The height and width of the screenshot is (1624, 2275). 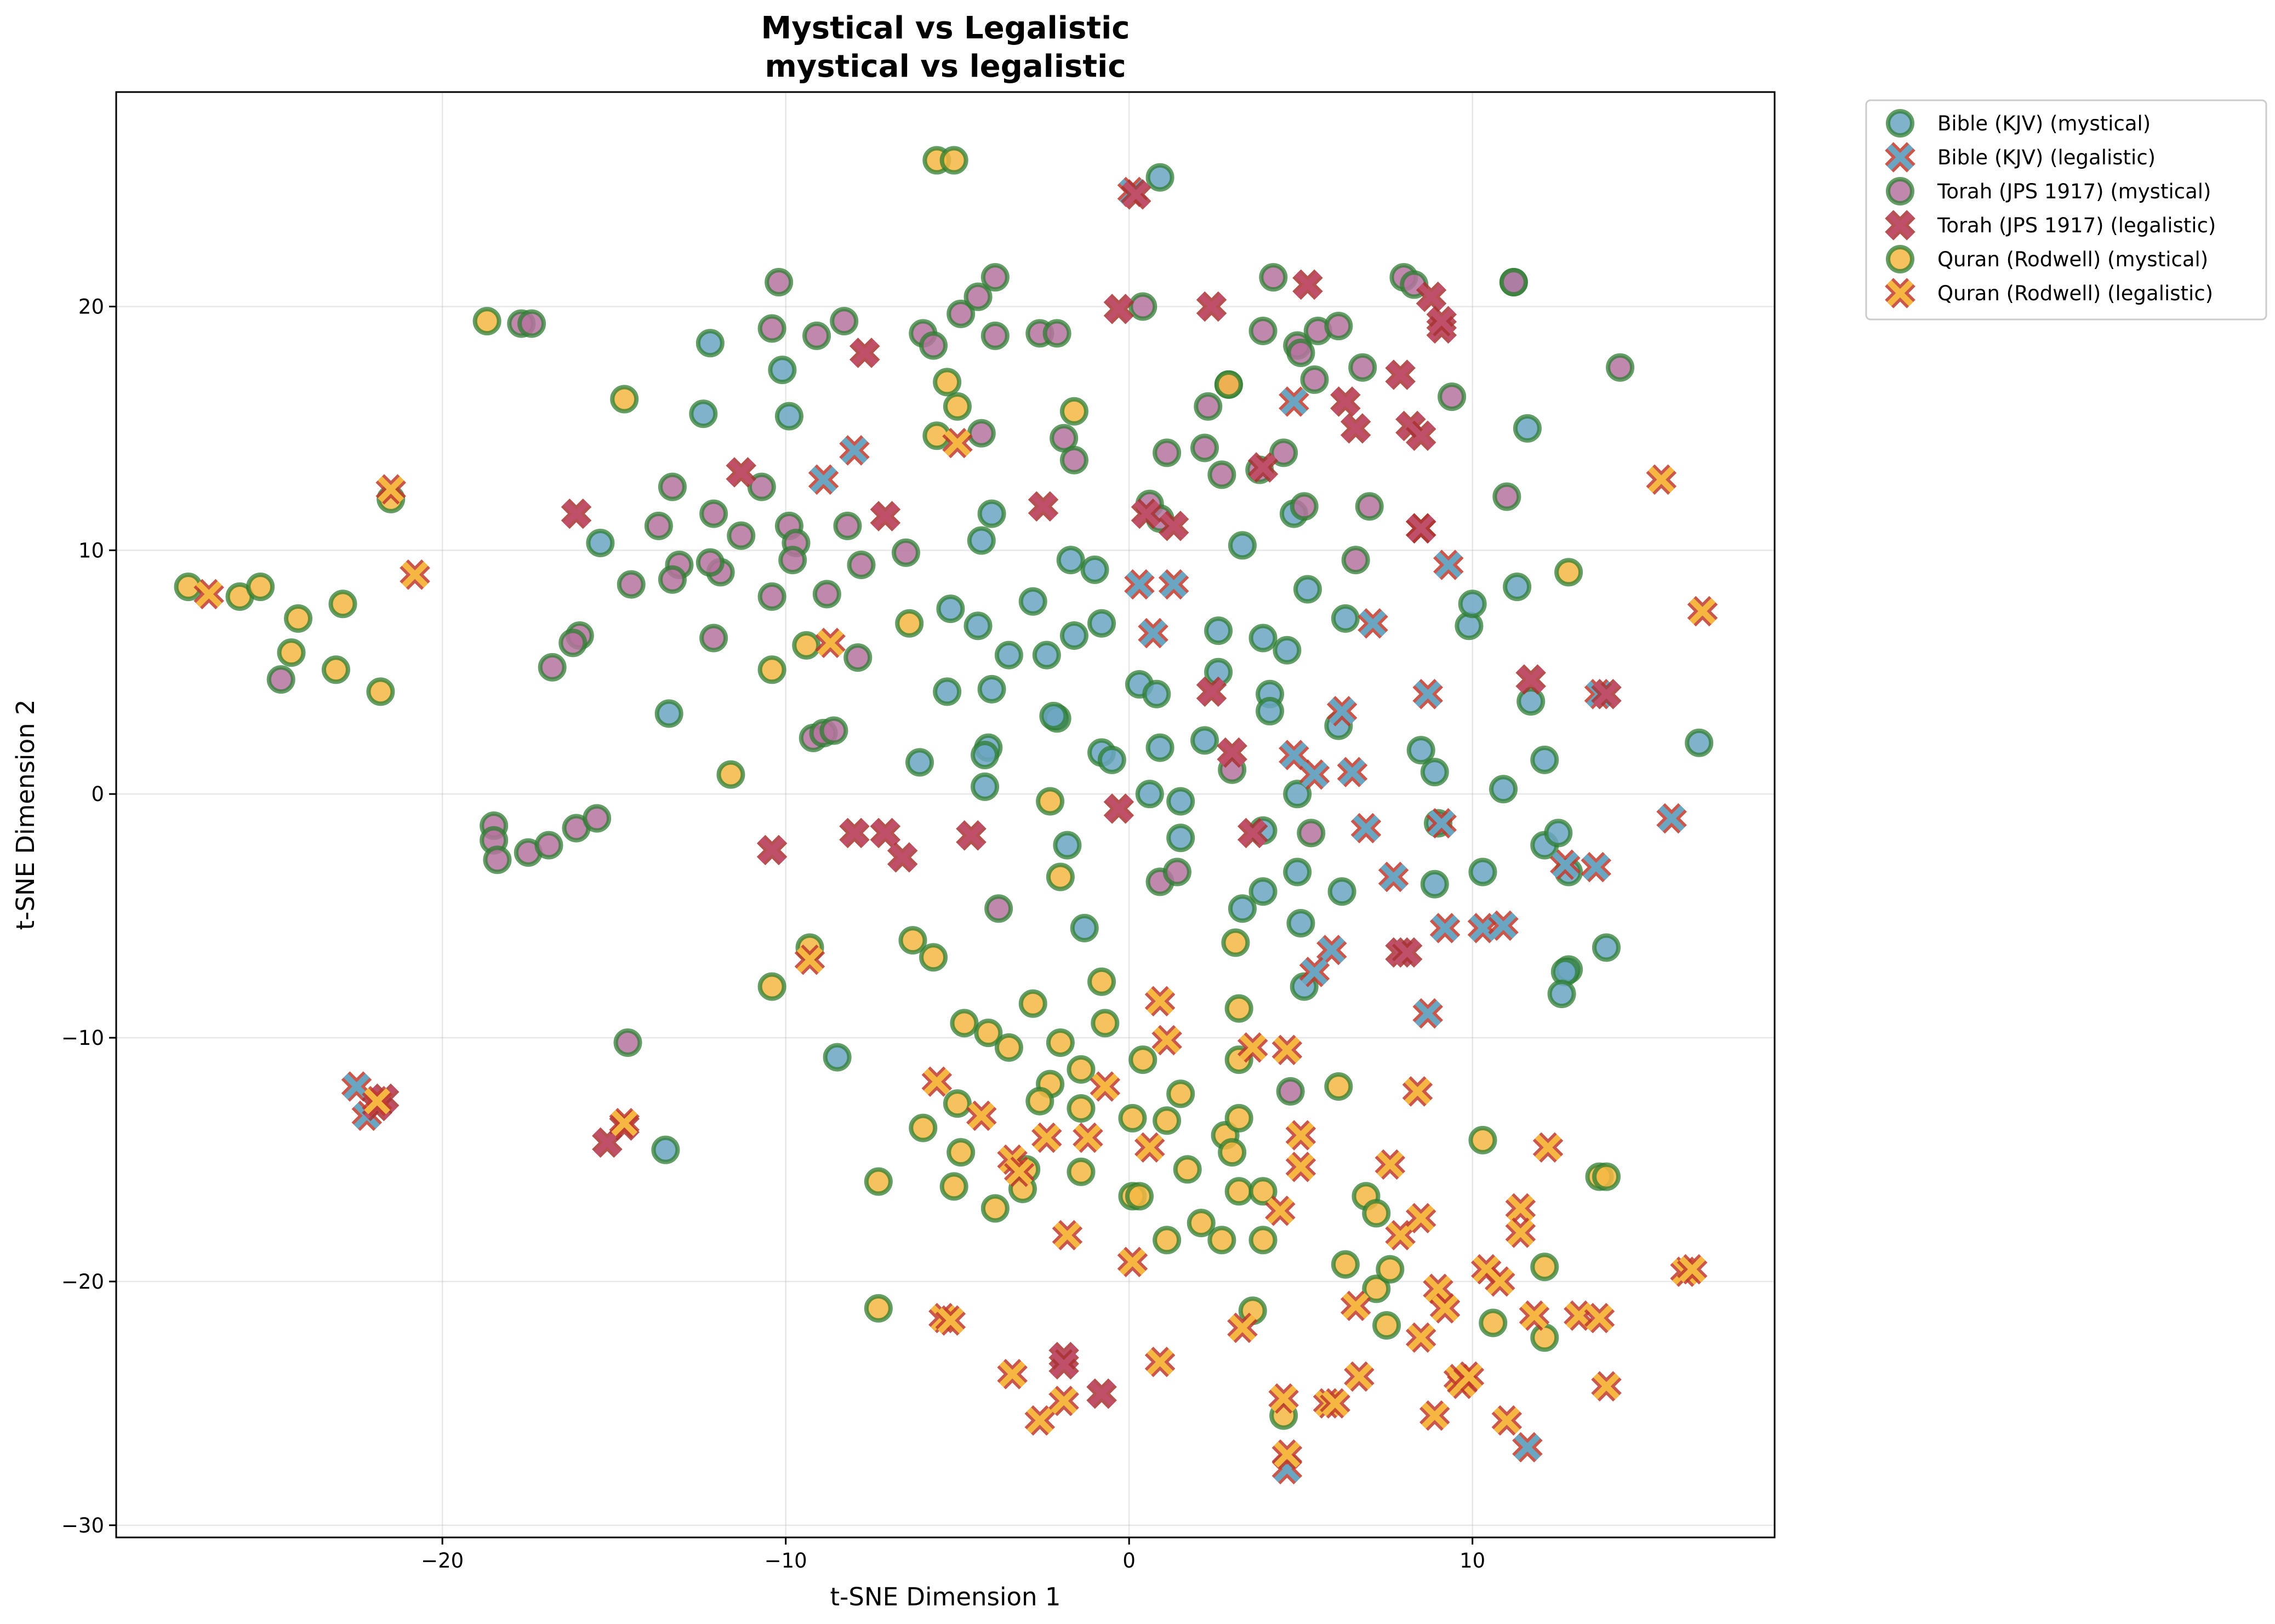 I want to click on y-tick-label: 10, so click(x=91, y=550).